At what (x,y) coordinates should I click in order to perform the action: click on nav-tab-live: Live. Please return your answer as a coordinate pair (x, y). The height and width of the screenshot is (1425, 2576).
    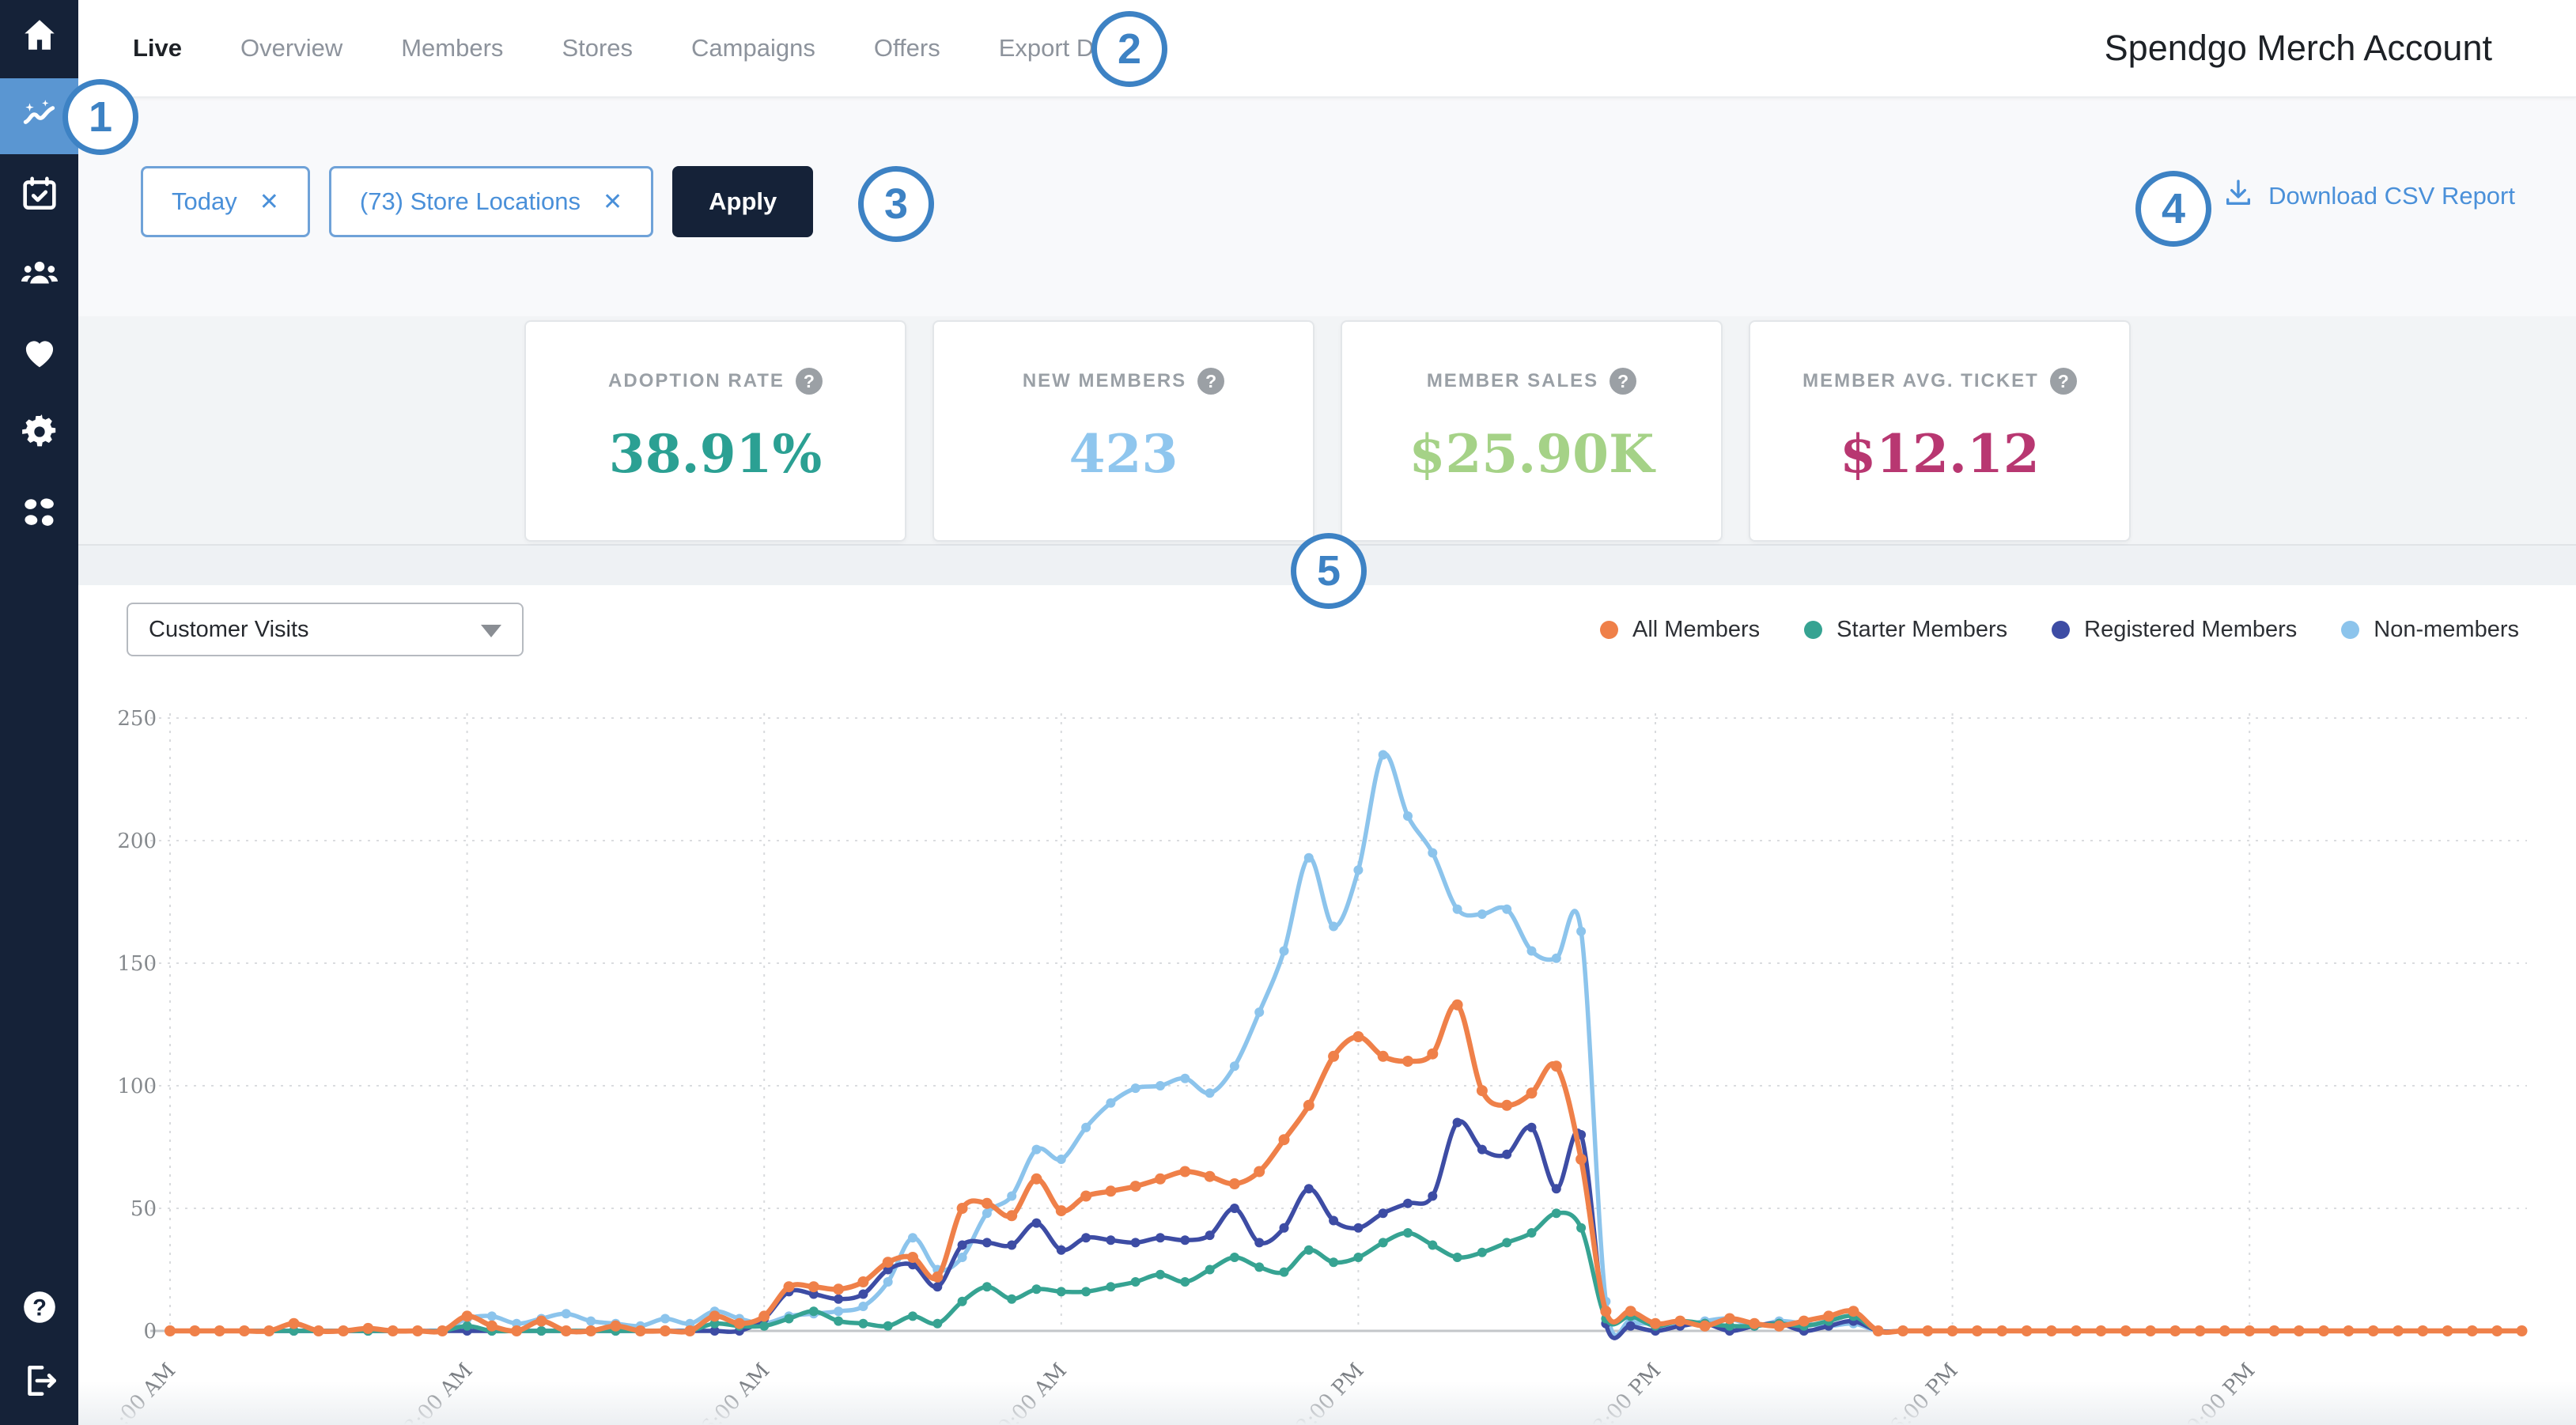
    Looking at the image, I should click on (158, 48).